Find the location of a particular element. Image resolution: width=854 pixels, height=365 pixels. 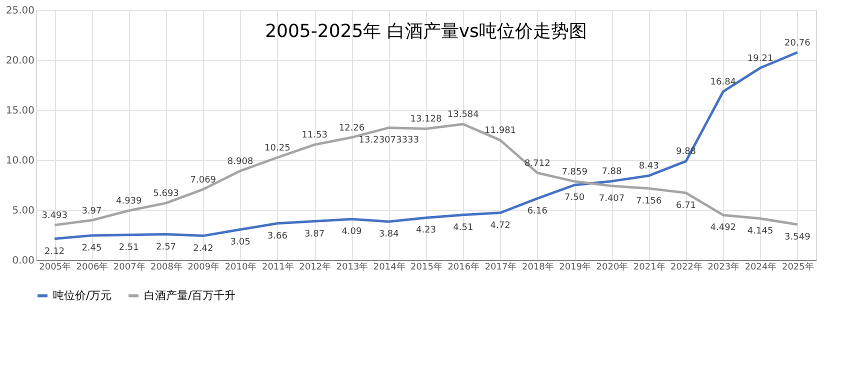

data-label: 20.76 is located at coordinates (797, 43).